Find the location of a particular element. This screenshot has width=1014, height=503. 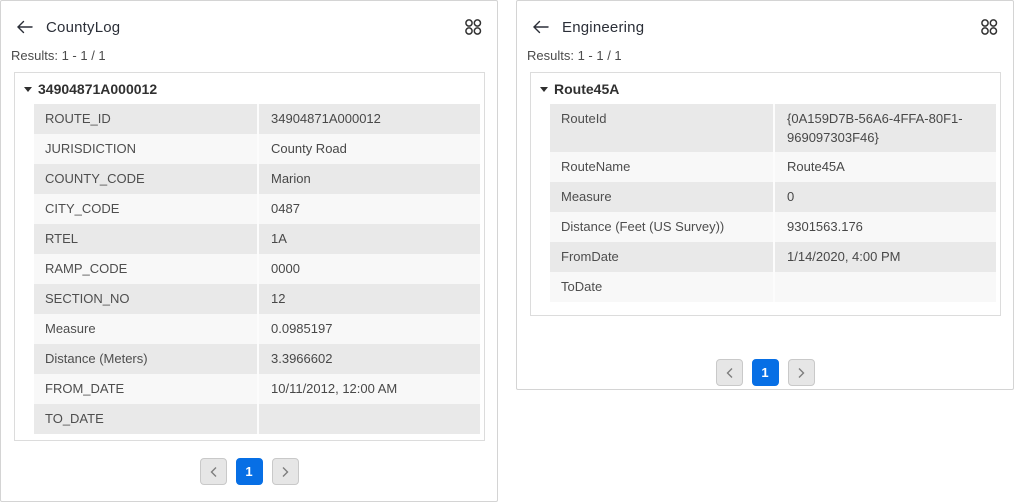

attribute-row: JURISDICTION County Road is located at coordinates (257, 149).